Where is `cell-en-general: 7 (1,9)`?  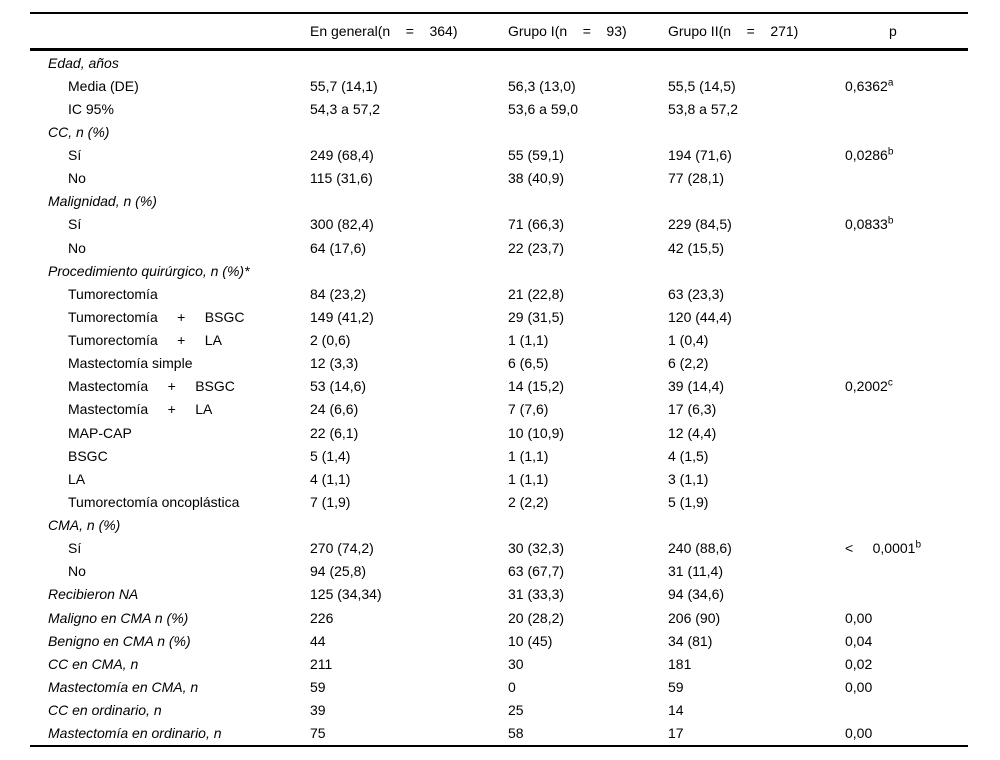
cell-en-general: 7 (1,9) is located at coordinates (330, 501).